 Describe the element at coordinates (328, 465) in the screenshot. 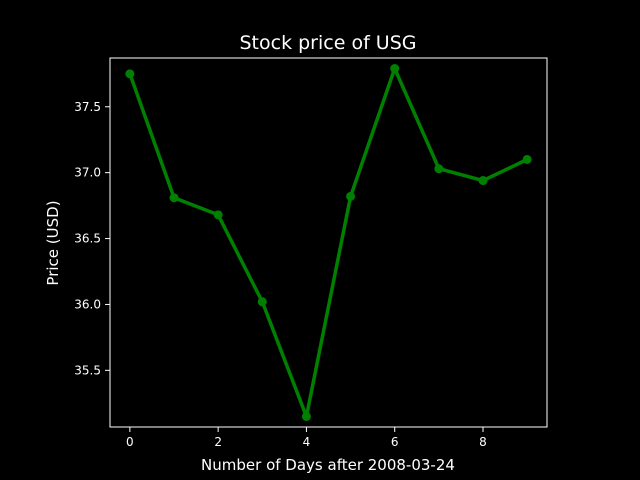

I see `x-axis-label: Number of Days after 2008-03-24` at that location.